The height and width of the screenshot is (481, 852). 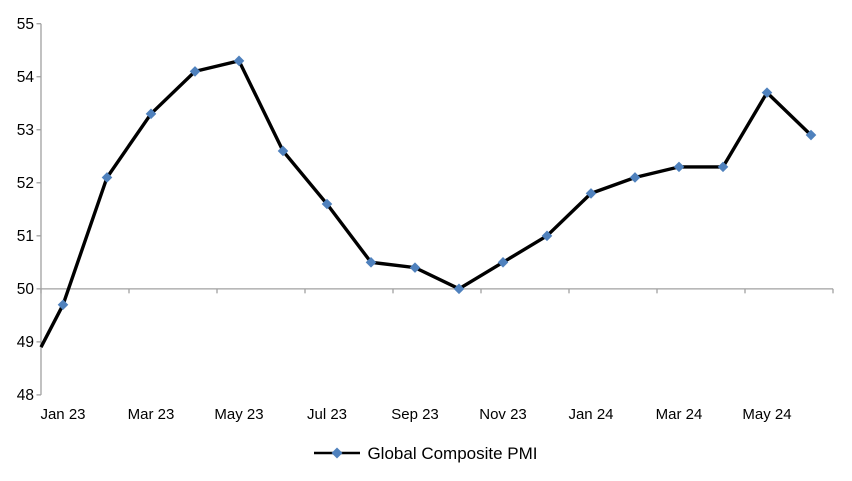 I want to click on x-tick-label: Jul 23, so click(x=327, y=414).